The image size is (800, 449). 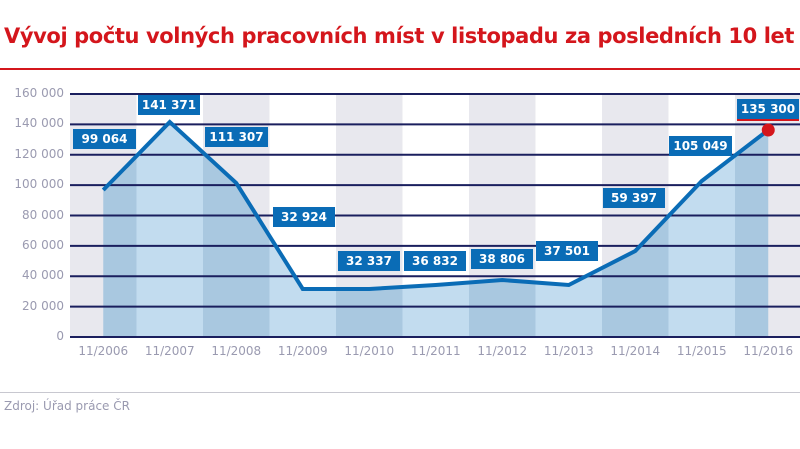 I want to click on data-label: 38 806, so click(x=502, y=259).